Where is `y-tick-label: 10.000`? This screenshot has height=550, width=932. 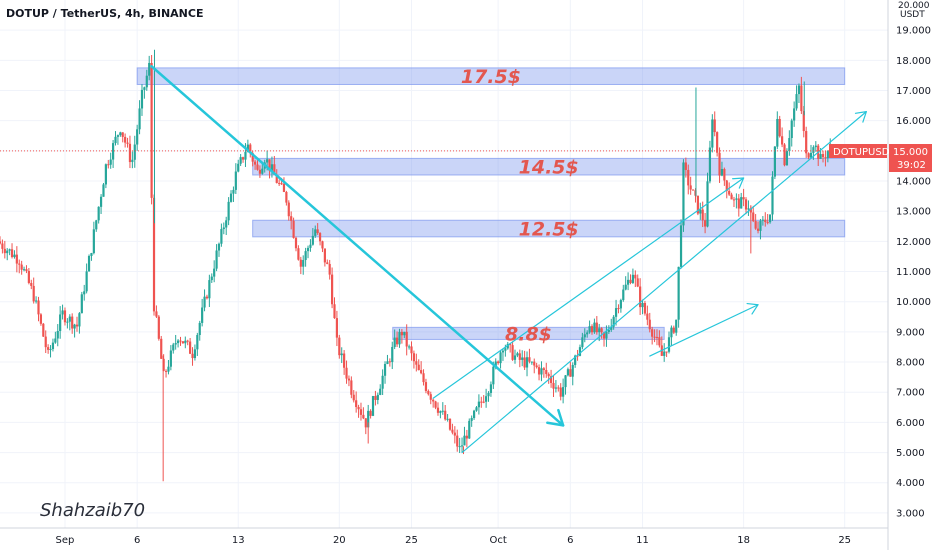 y-tick-label: 10.000 is located at coordinates (913, 302).